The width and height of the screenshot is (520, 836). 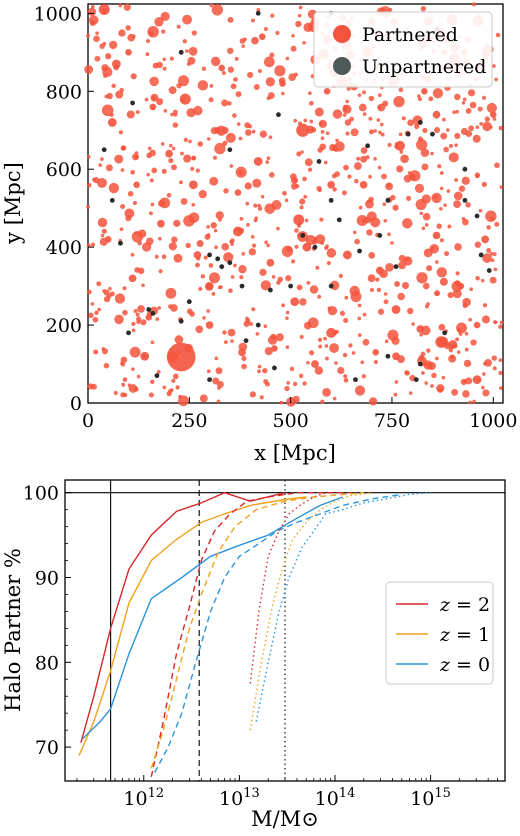 I want to click on legend-partnered-label: Partnered, so click(x=410, y=35).